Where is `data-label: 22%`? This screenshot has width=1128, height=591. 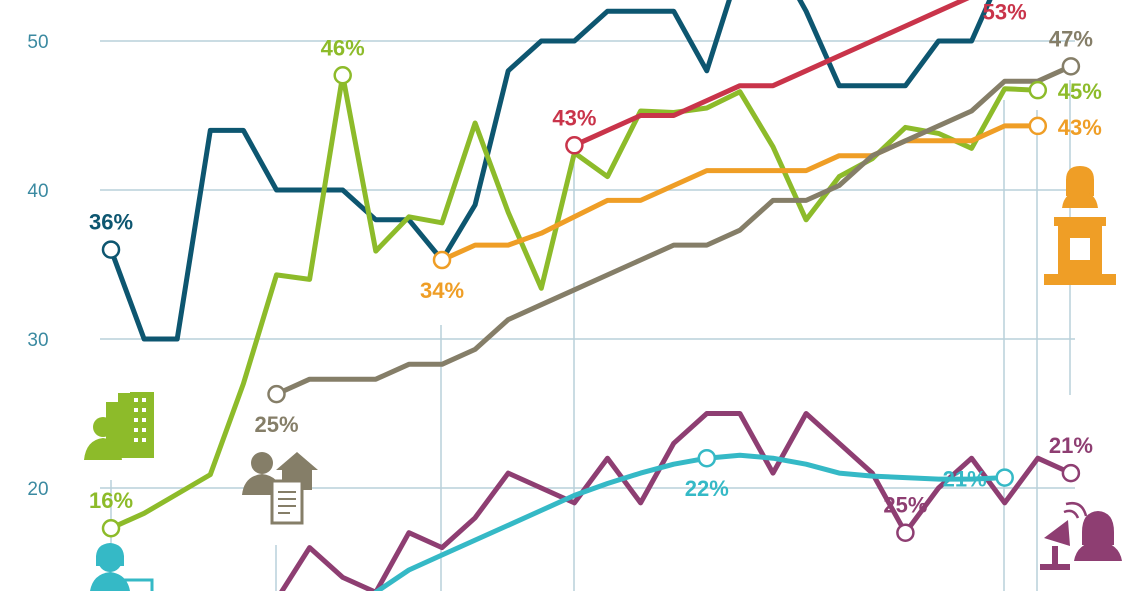 data-label: 22% is located at coordinates (707, 488).